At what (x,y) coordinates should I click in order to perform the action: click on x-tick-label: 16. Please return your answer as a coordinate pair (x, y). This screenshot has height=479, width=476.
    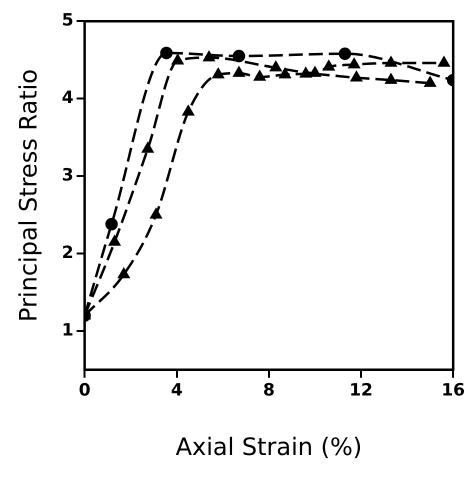
    Looking at the image, I should click on (453, 390).